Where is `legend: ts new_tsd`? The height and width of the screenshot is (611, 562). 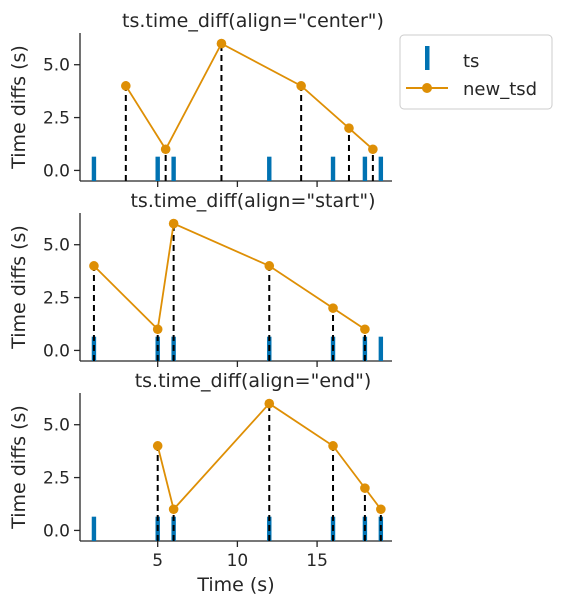
legend: ts new_tsd is located at coordinates (476, 72).